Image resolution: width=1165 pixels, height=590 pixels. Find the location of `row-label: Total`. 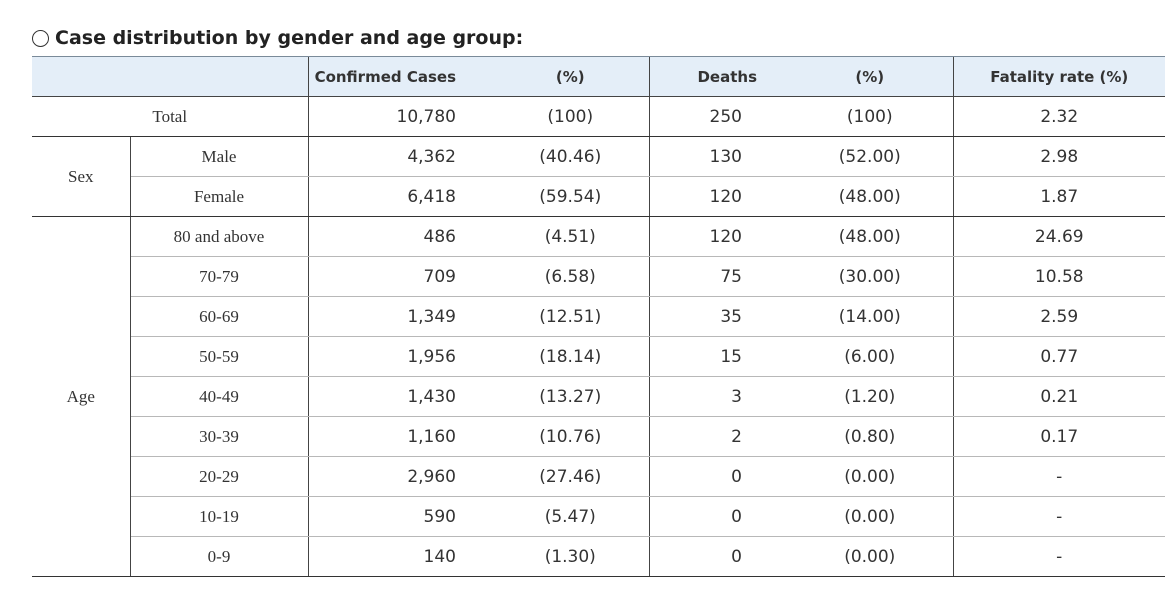

row-label: Total is located at coordinates (170, 116).